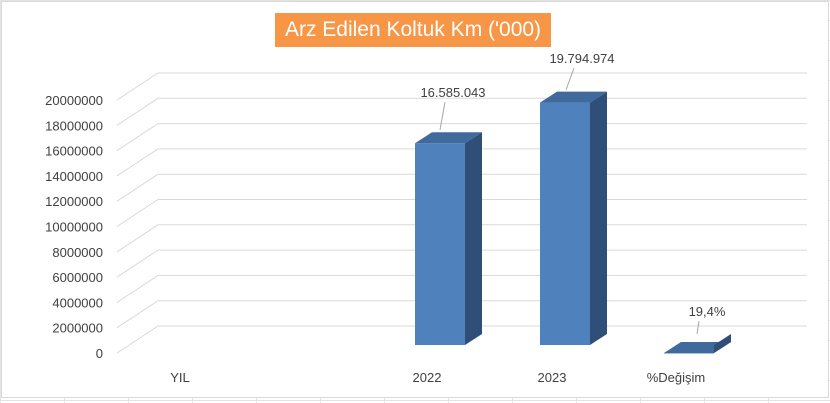 The image size is (830, 403). What do you see at coordinates (74, 125) in the screenshot?
I see `y-tick-label: 18000000` at bounding box center [74, 125].